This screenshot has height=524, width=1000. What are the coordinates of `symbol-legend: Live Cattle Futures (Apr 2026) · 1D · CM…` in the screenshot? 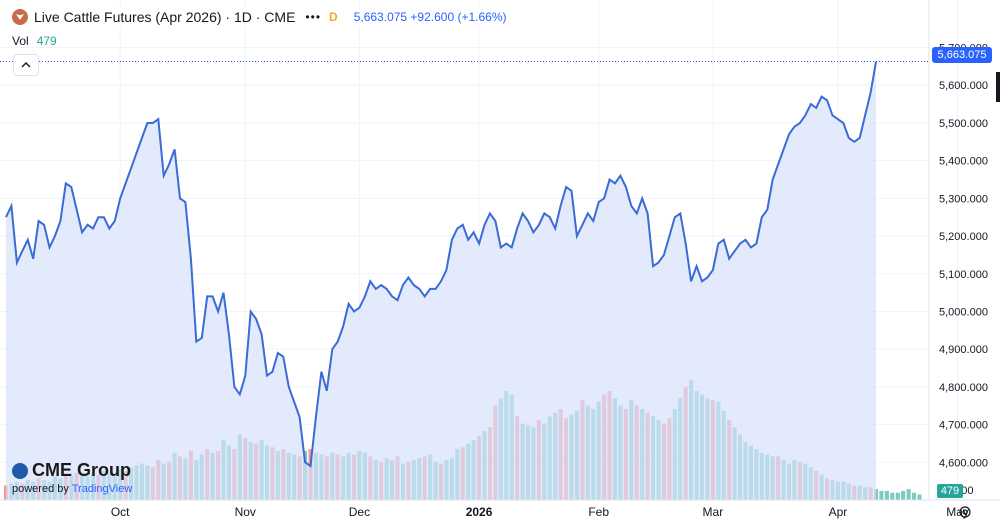 It's located at (259, 17).